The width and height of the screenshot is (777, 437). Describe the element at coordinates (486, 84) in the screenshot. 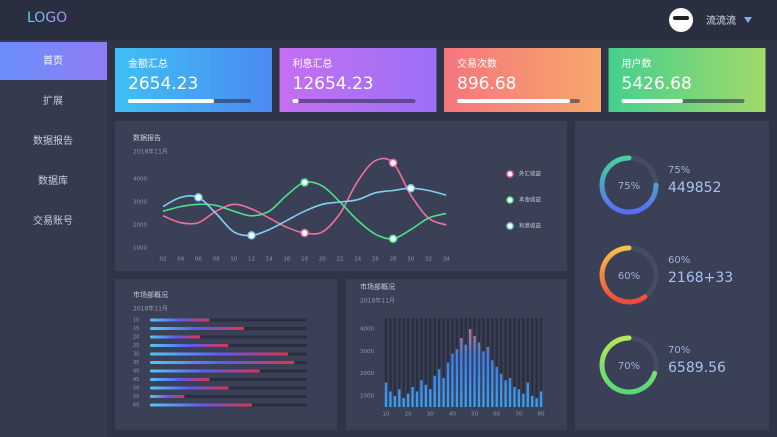

I see `card-value: 896.68` at that location.